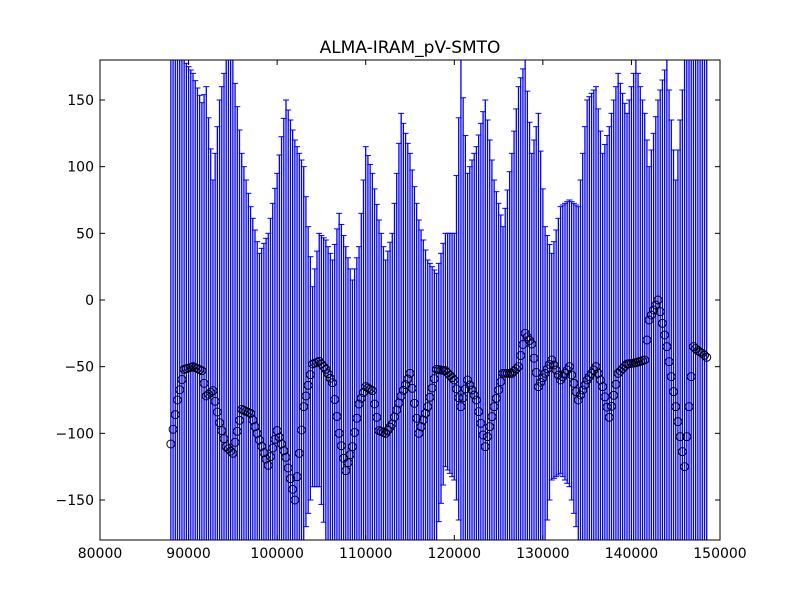 The image size is (800, 600). What do you see at coordinates (188, 554) in the screenshot?
I see `x-tick-label: 90000` at bounding box center [188, 554].